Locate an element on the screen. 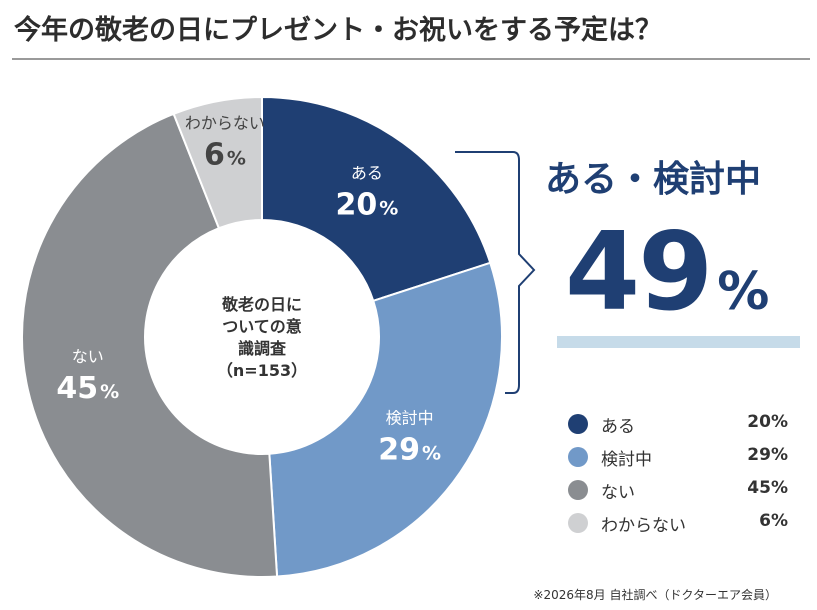  legend-label: わからない is located at coordinates (643, 526).